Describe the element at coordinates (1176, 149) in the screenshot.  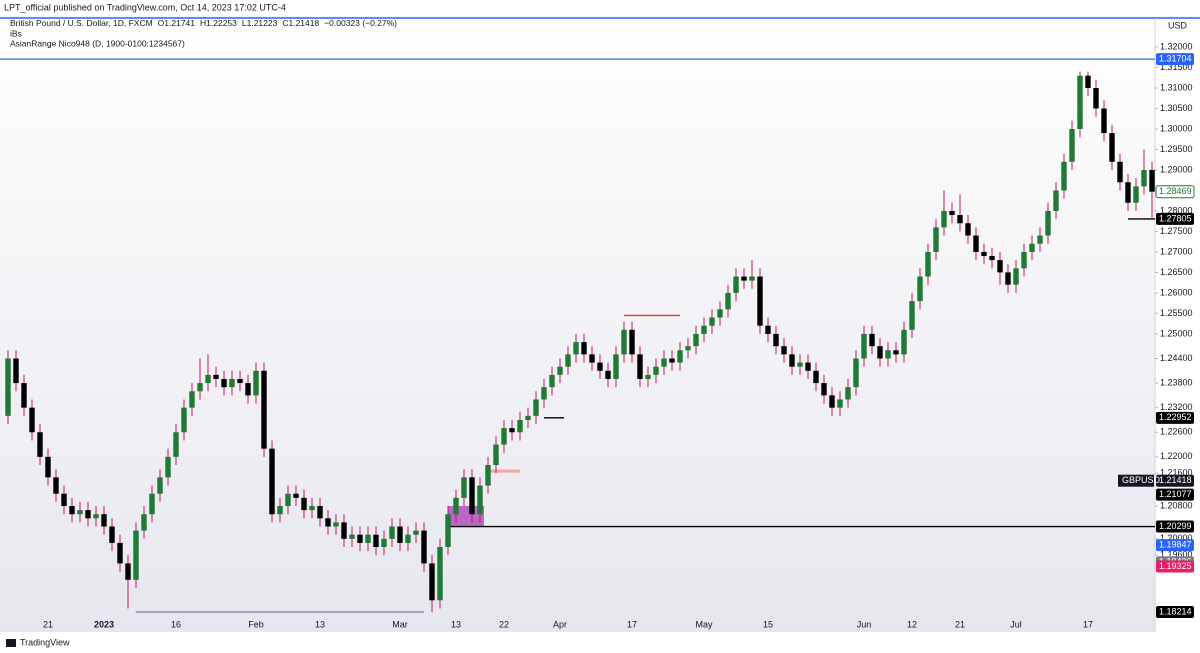
I see `y-tick-label: 1.29500` at that location.